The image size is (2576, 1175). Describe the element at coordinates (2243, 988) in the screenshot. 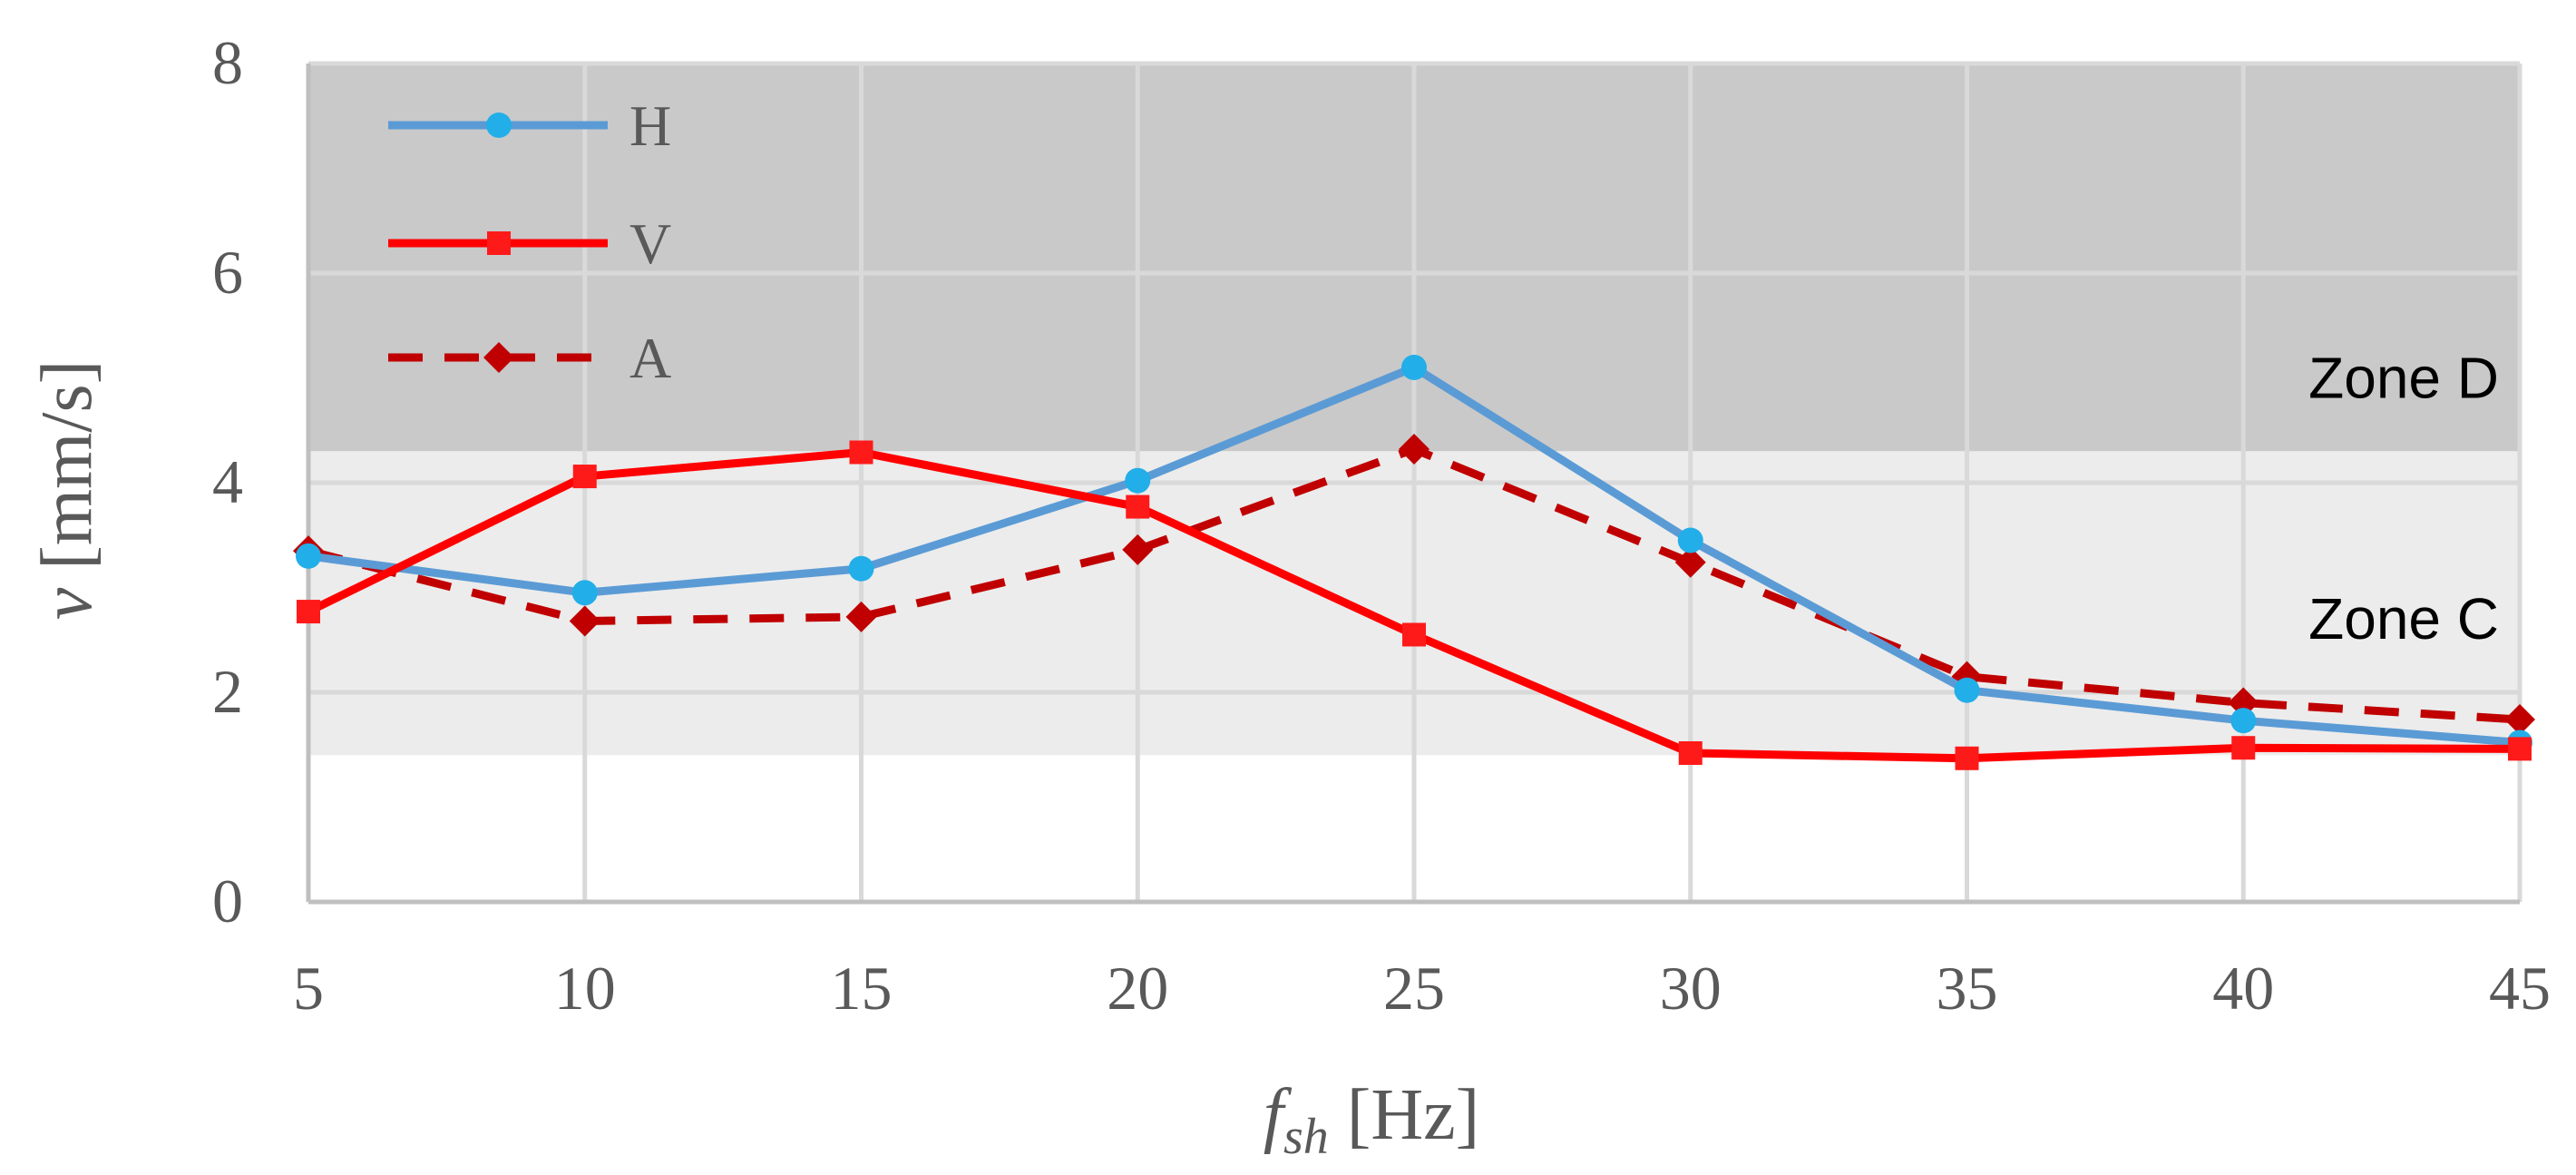

I see `x-tick-label-7: 40` at that location.